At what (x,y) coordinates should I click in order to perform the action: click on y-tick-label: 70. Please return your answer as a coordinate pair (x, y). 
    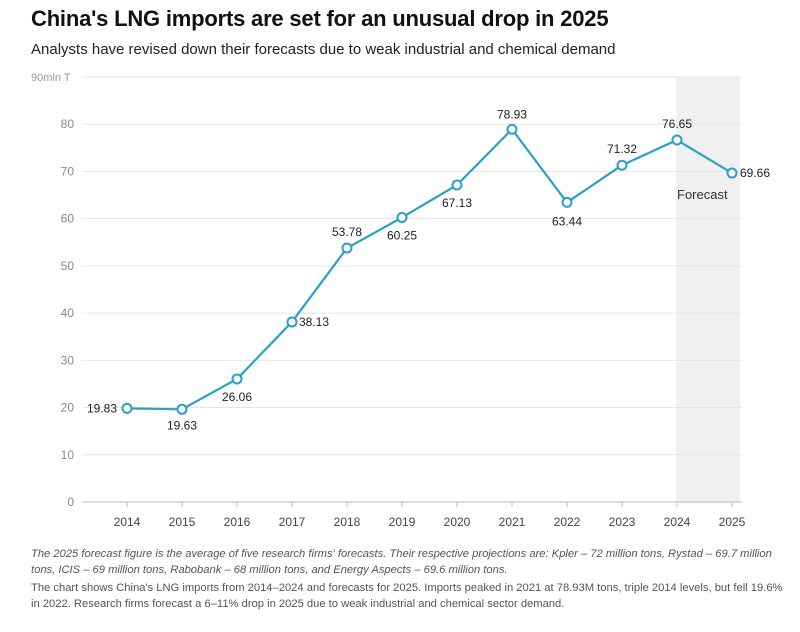
    Looking at the image, I should click on (68, 171).